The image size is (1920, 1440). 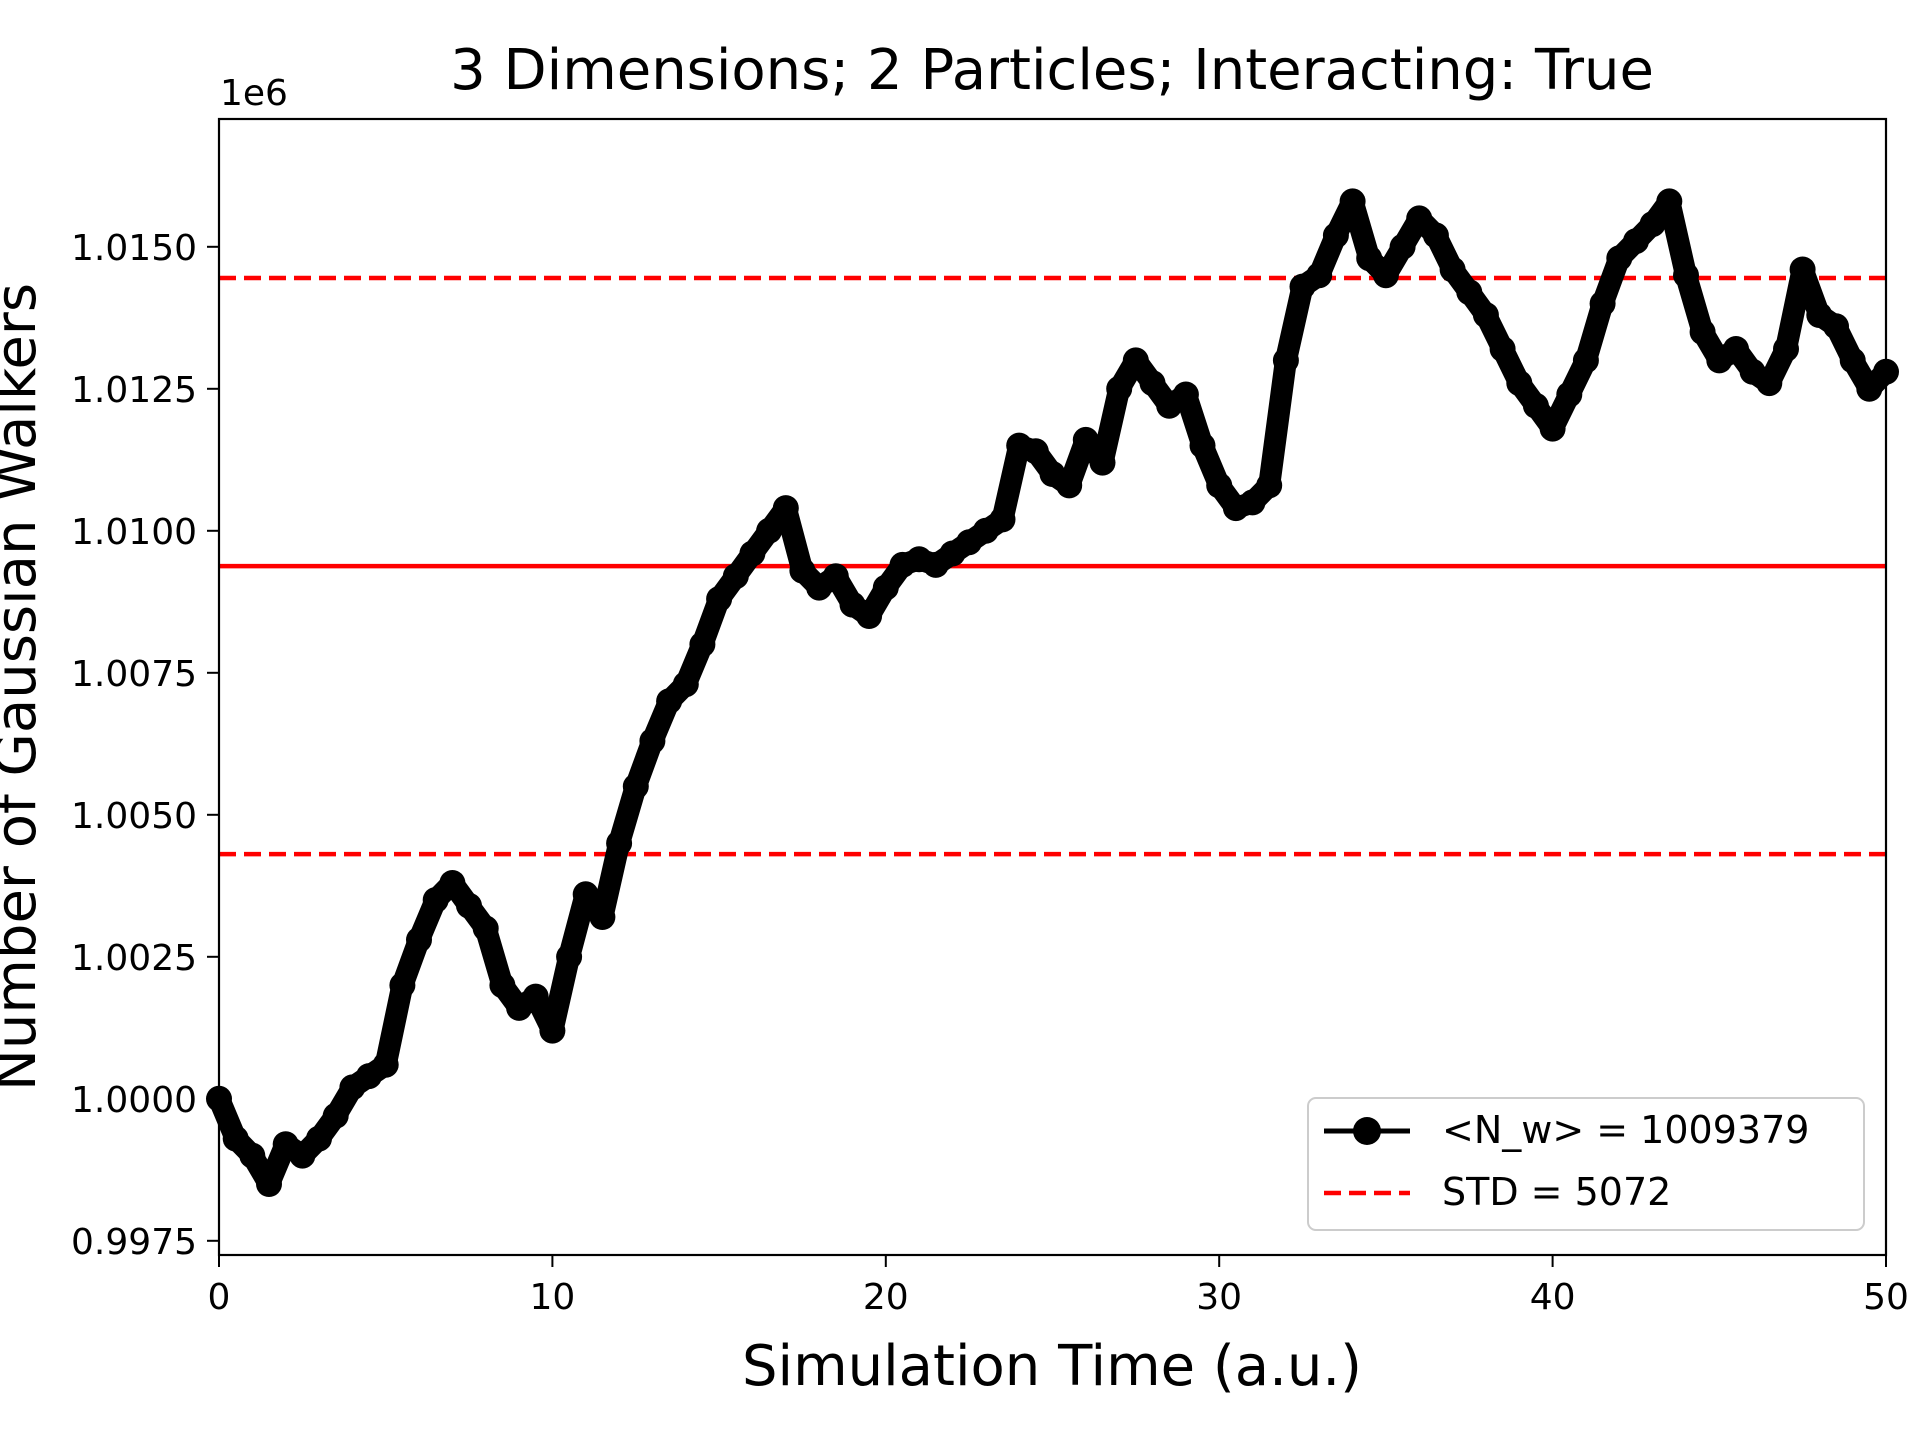 I want to click on x-tick-label: 50, so click(x=1886, y=1297).